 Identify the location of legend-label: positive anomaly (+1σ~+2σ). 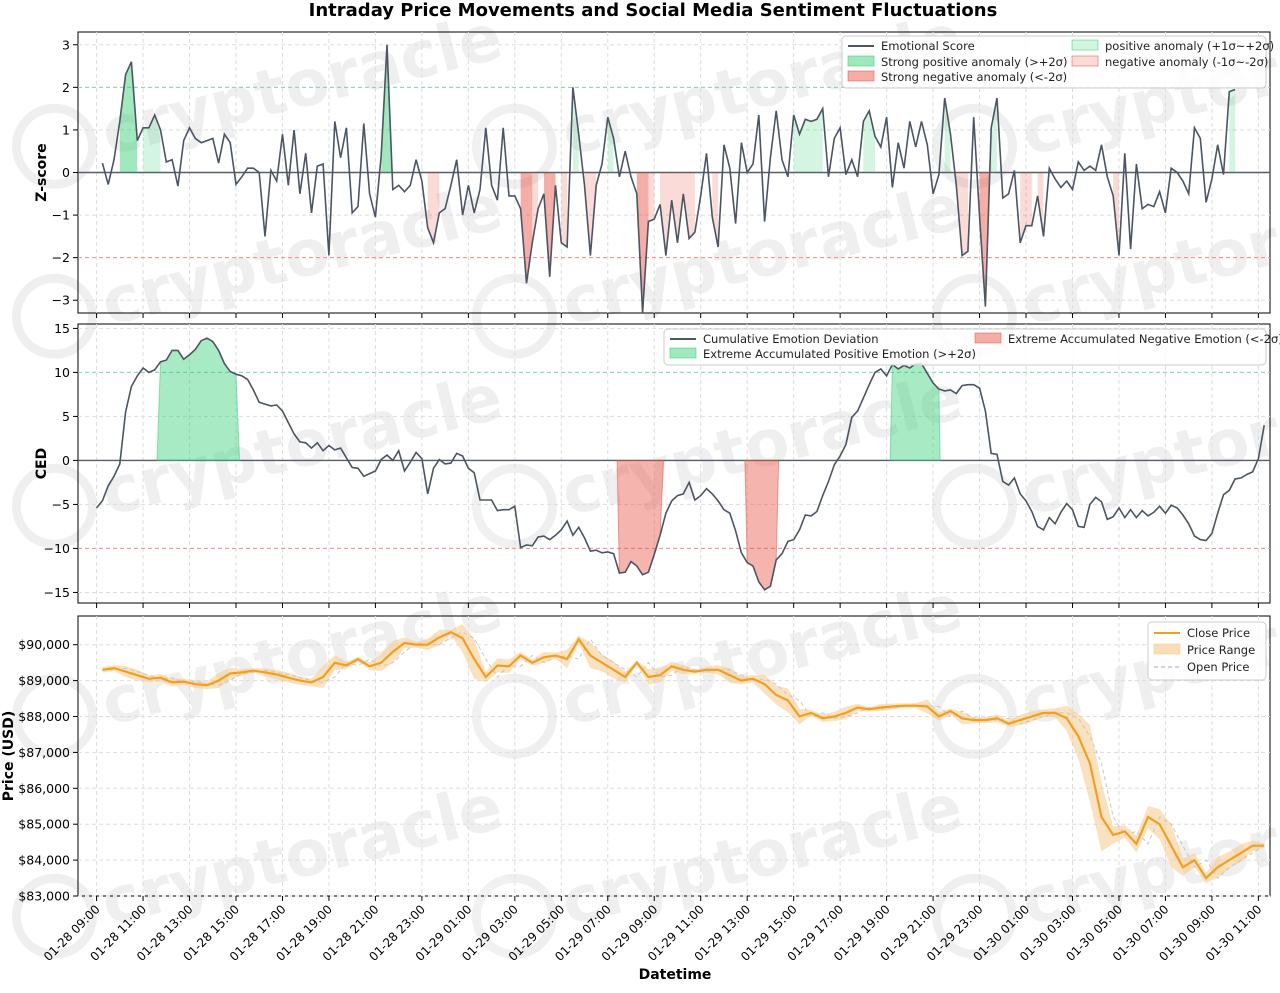
(1189, 46).